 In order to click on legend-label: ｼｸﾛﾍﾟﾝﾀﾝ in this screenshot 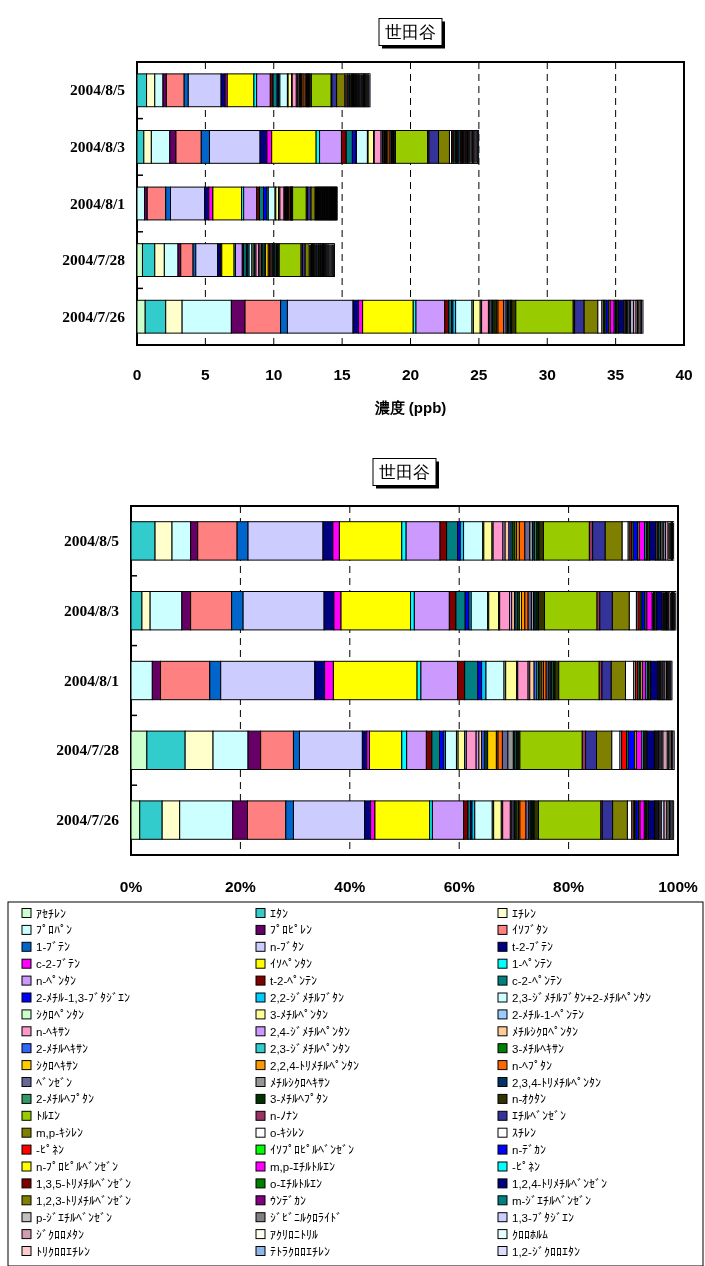, I will do `click(60, 1014)`.